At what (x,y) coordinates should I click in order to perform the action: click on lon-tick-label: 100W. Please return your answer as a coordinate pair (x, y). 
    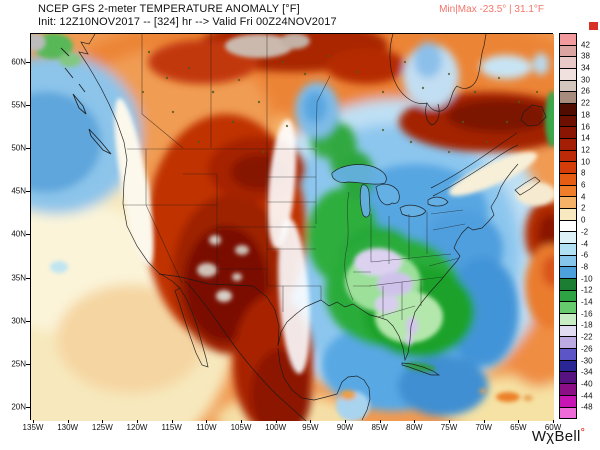
    Looking at the image, I should click on (276, 427).